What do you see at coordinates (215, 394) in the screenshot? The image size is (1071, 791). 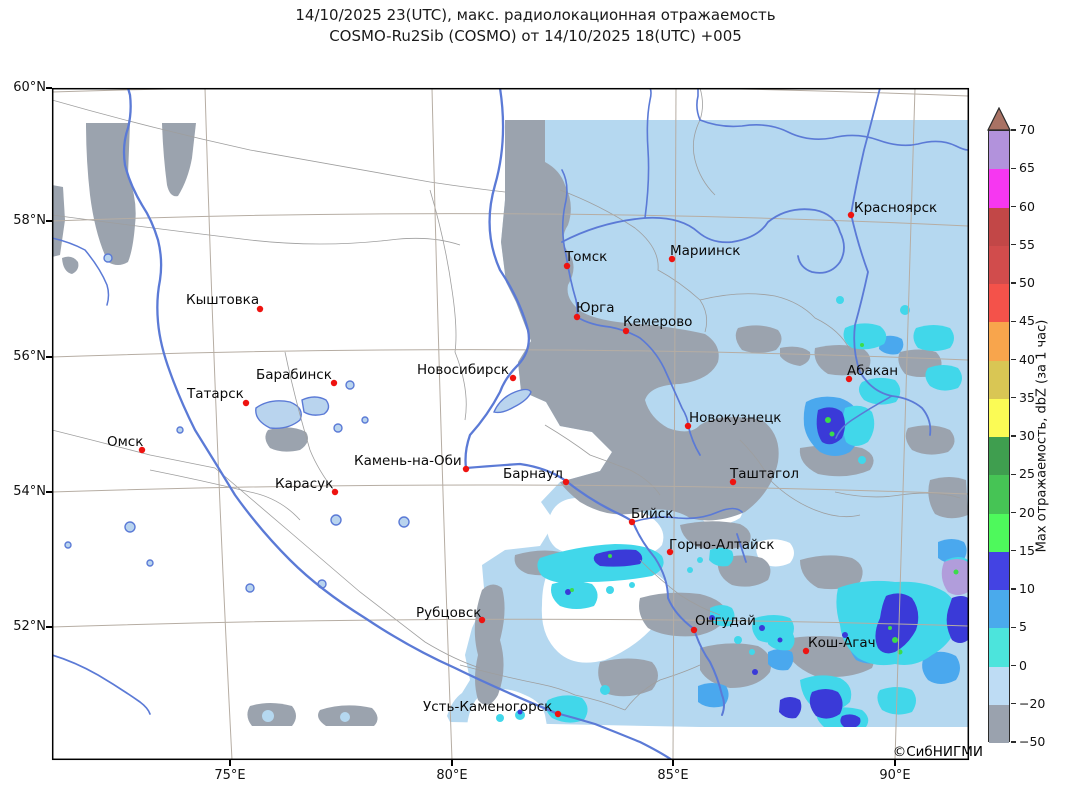 I see `city-label: Татарск` at bounding box center [215, 394].